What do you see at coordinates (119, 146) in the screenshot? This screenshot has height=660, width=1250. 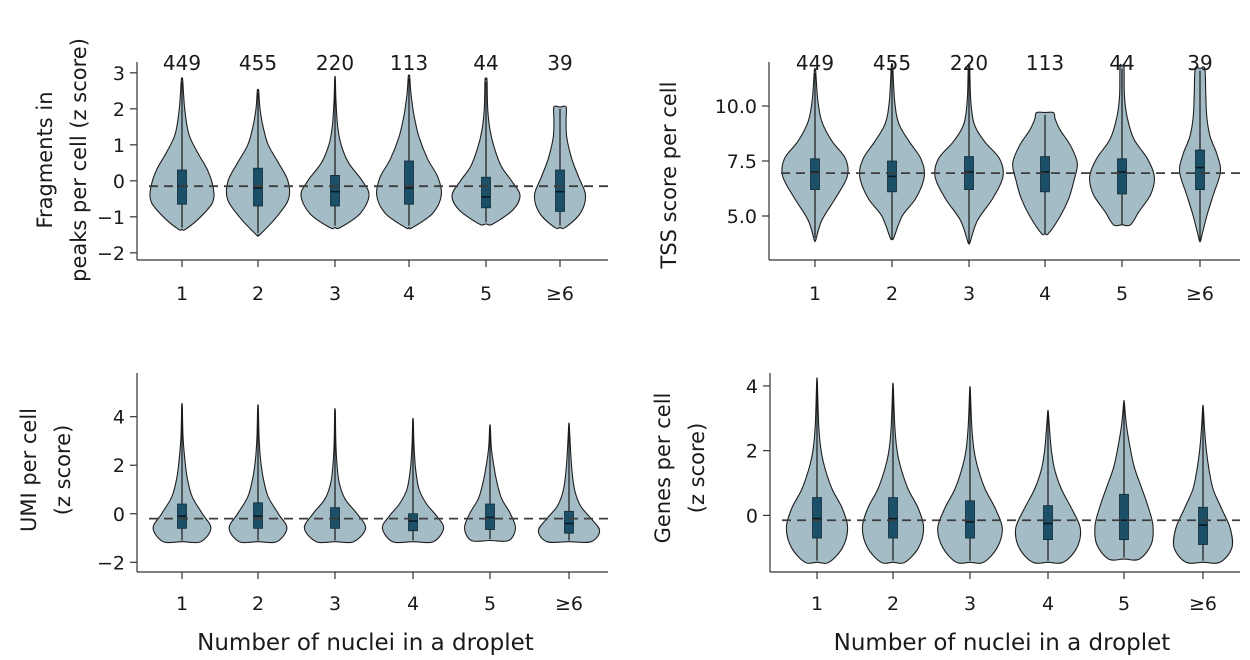 I see `y-tick-label: 1` at bounding box center [119, 146].